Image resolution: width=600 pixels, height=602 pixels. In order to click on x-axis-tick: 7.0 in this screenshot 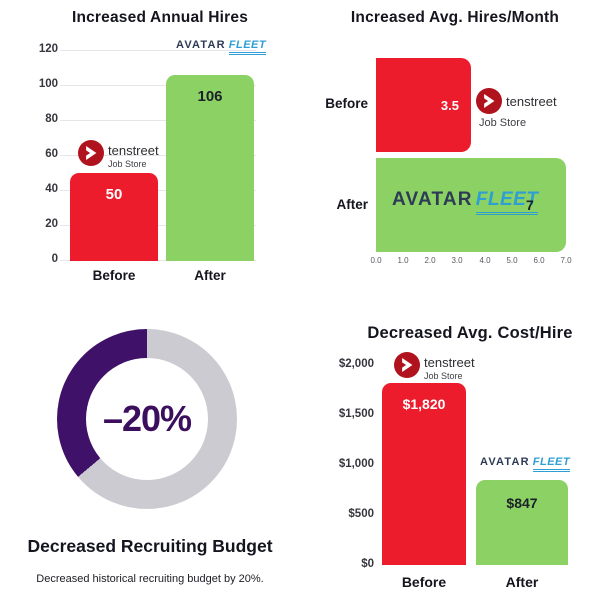, I will do `click(566, 260)`.